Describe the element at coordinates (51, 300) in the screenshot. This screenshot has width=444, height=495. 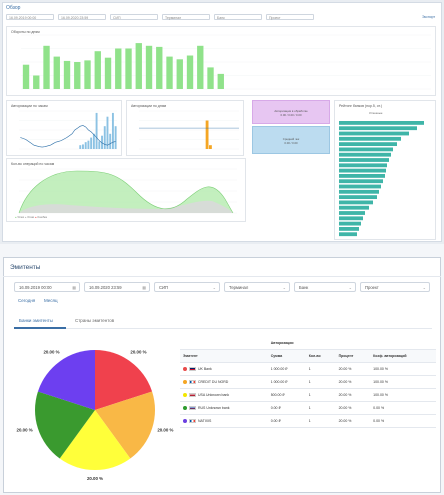
I see `period-month-link: Месяц` at that location.